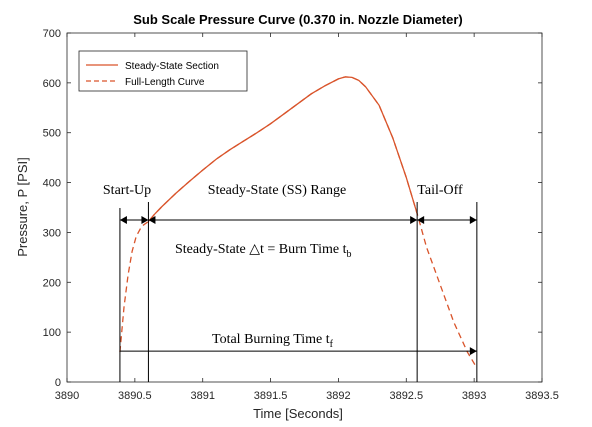 This screenshot has width=592, height=427. What do you see at coordinates (145, 219) in the screenshot?
I see `start-up-arrow-head-right` at bounding box center [145, 219].